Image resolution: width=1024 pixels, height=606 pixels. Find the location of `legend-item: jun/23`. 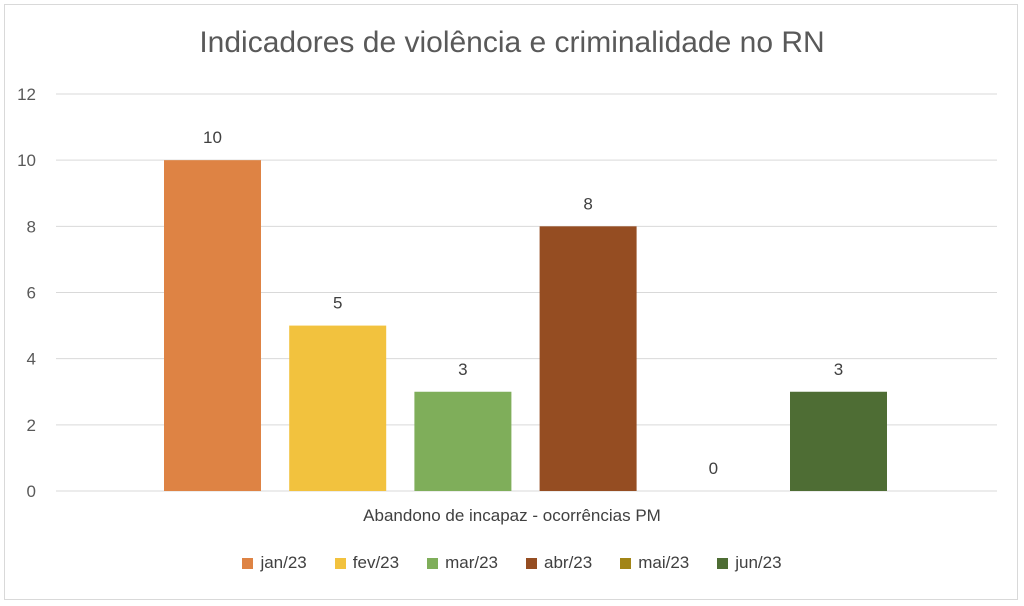

legend-item: jun/23 is located at coordinates (749, 563).